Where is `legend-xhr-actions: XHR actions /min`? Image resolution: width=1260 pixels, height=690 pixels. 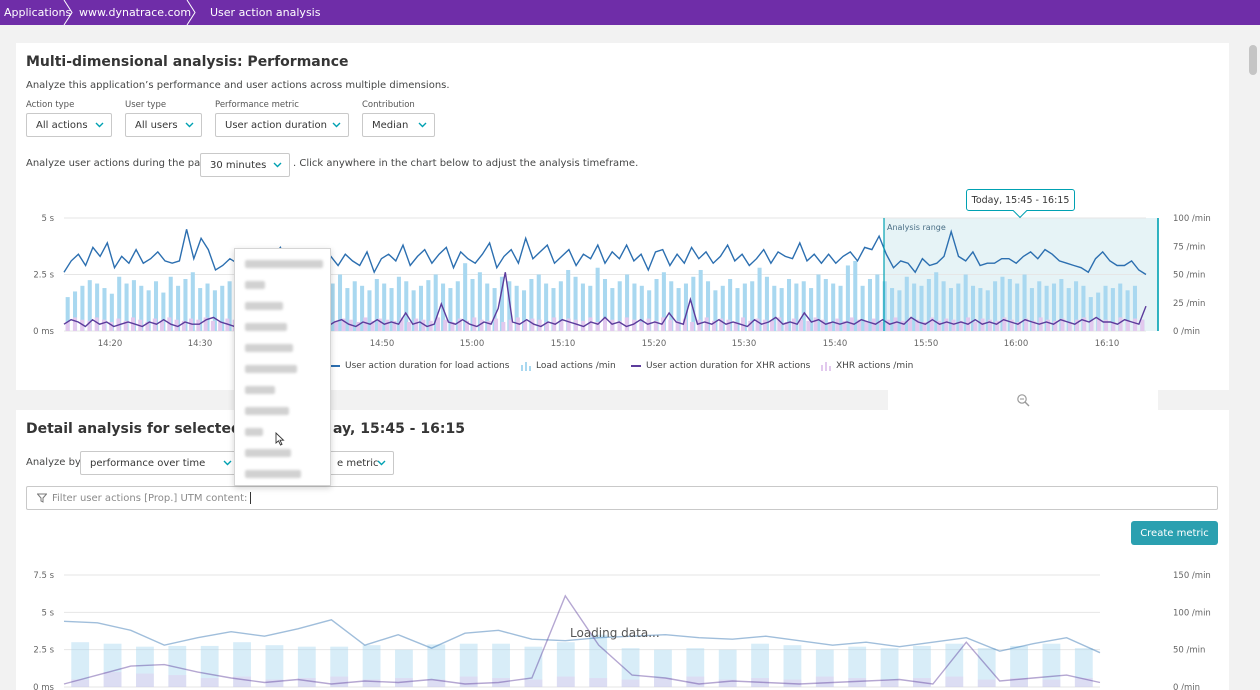 legend-xhr-actions: XHR actions /min is located at coordinates (867, 366).